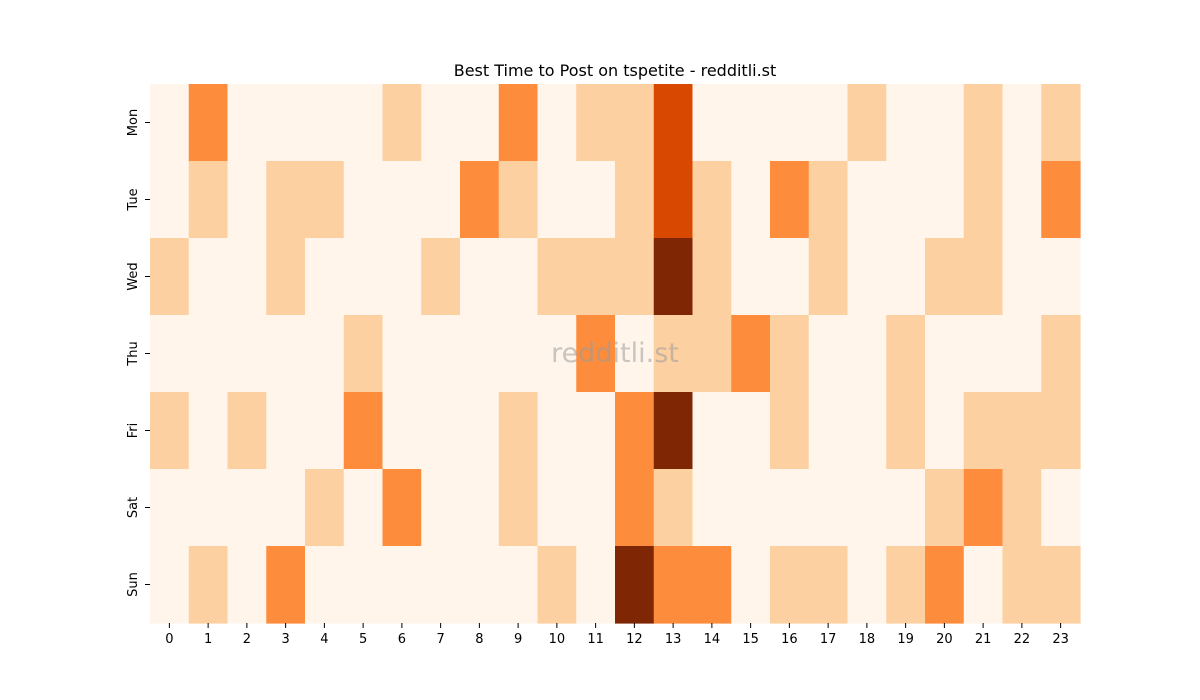 The width and height of the screenshot is (1200, 700). What do you see at coordinates (867, 639) in the screenshot?
I see `x-tick-label: 18` at bounding box center [867, 639].